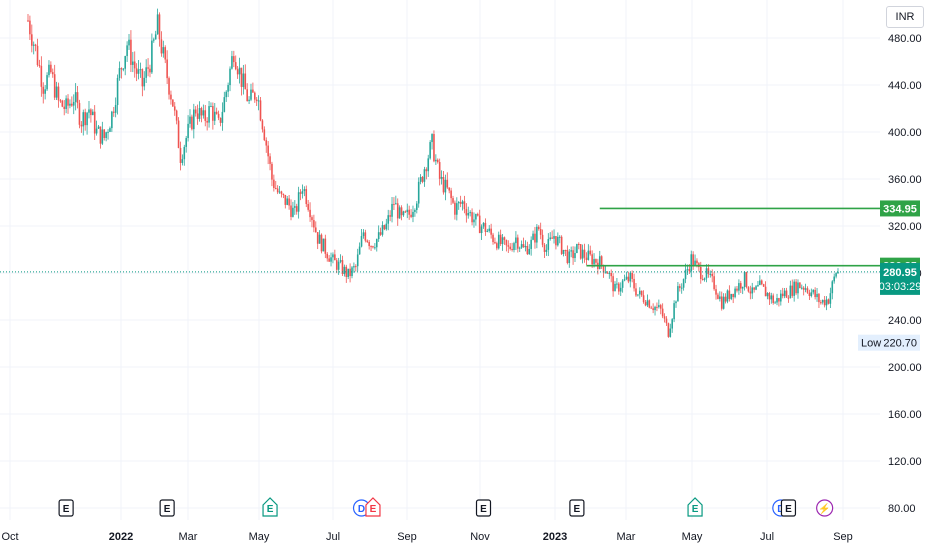  What do you see at coordinates (259, 537) in the screenshot?
I see `x-tick-label: May` at bounding box center [259, 537].